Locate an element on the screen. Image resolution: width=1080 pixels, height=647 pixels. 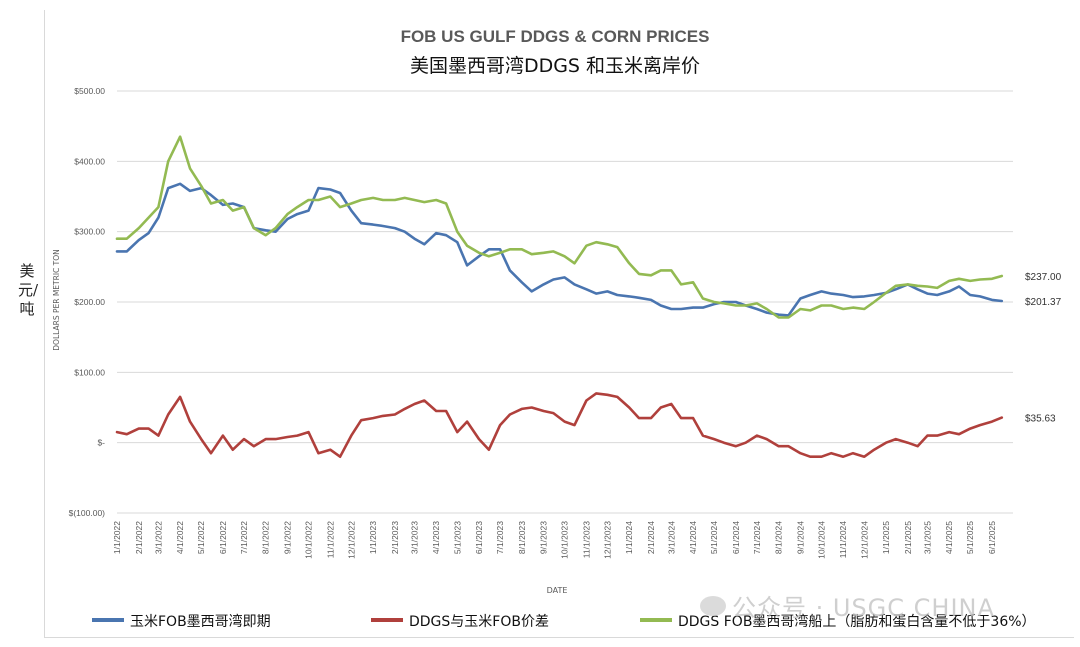
watermark: 公众号 · USGC CHINA is located at coordinates (847, 605).